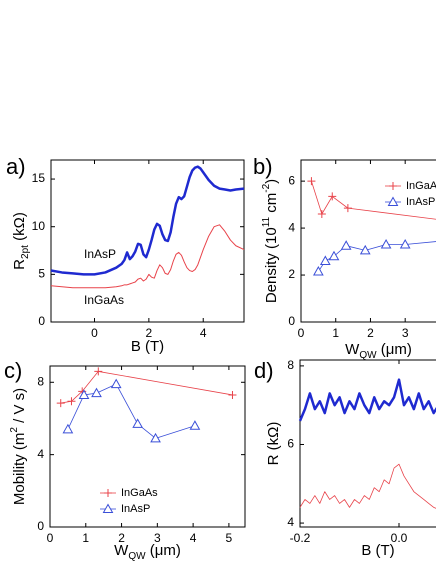 The image size is (436, 564). I want to click on y-axis-label-part: ), so click(271, 181).